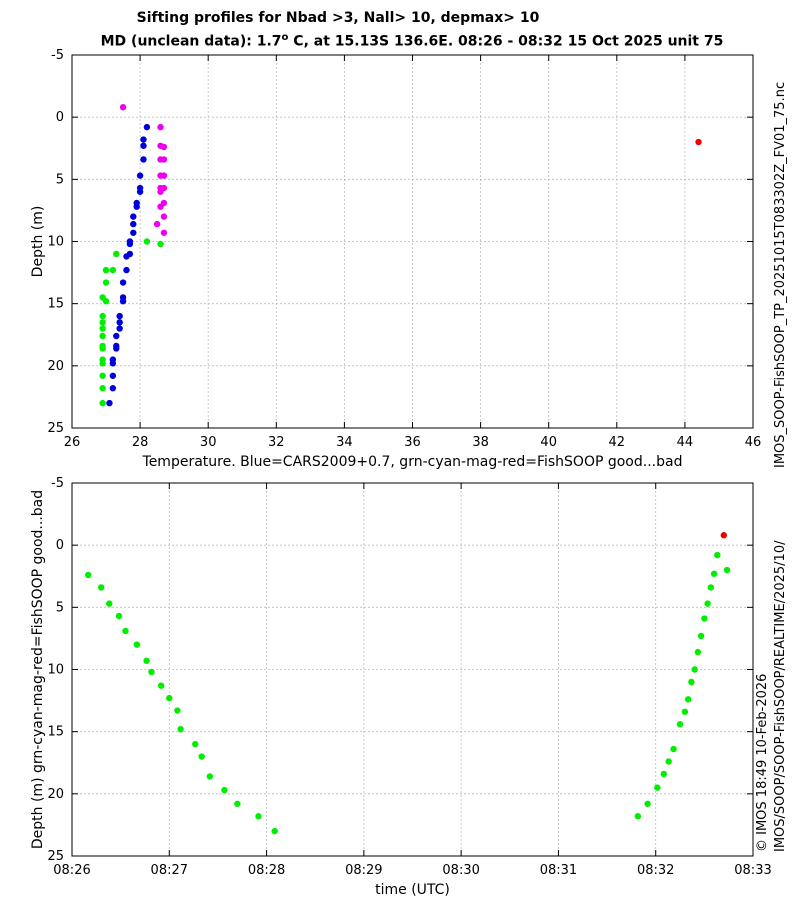 The image size is (800, 900). I want to click on y-tick-label: 10, so click(55, 670).